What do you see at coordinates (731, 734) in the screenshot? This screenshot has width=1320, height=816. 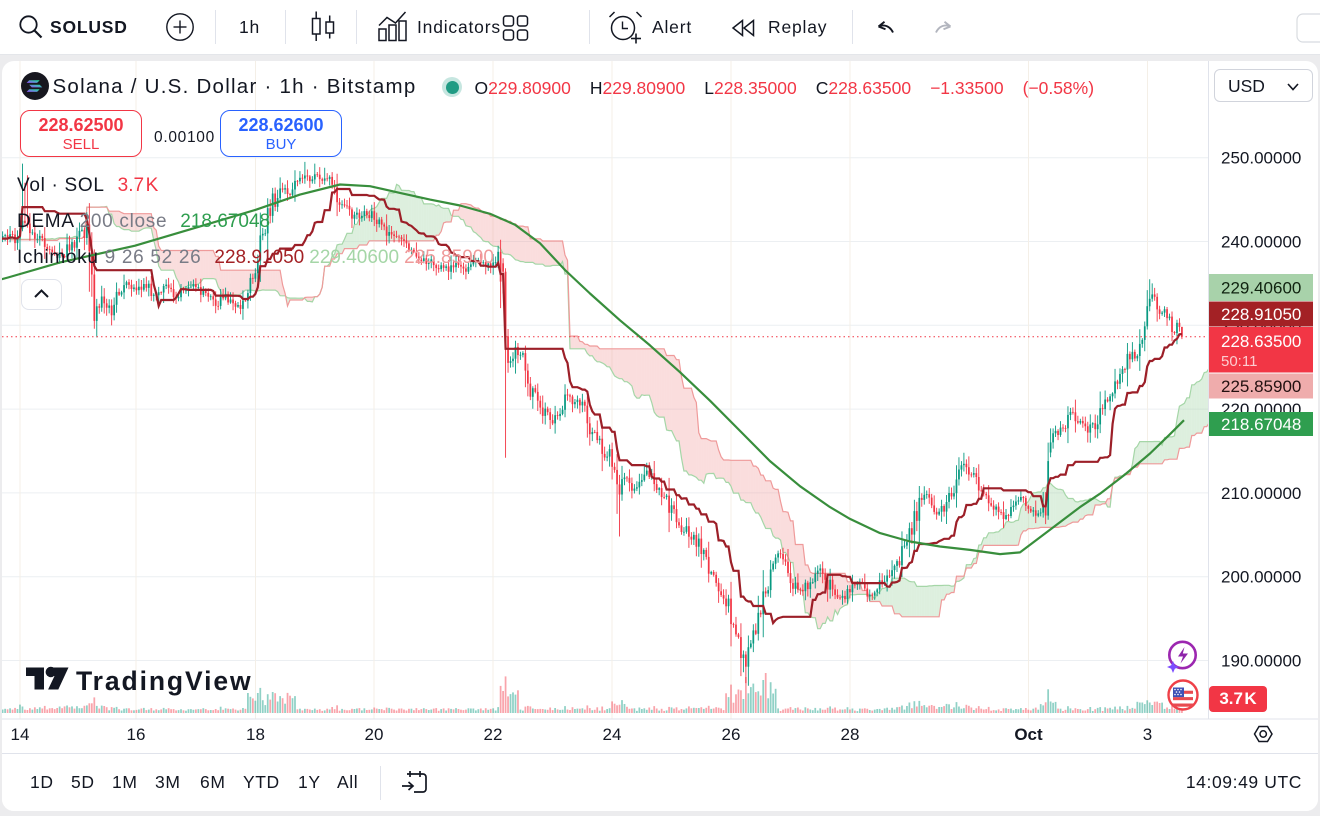 I see `svg-text: 26` at bounding box center [731, 734].